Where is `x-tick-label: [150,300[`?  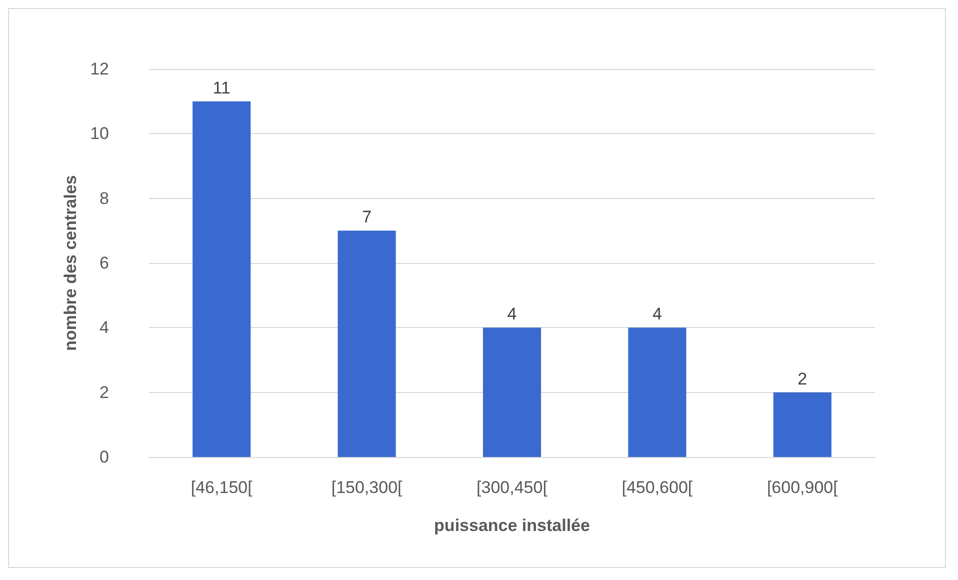
x-tick-label: [150,300[ is located at coordinates (367, 487).